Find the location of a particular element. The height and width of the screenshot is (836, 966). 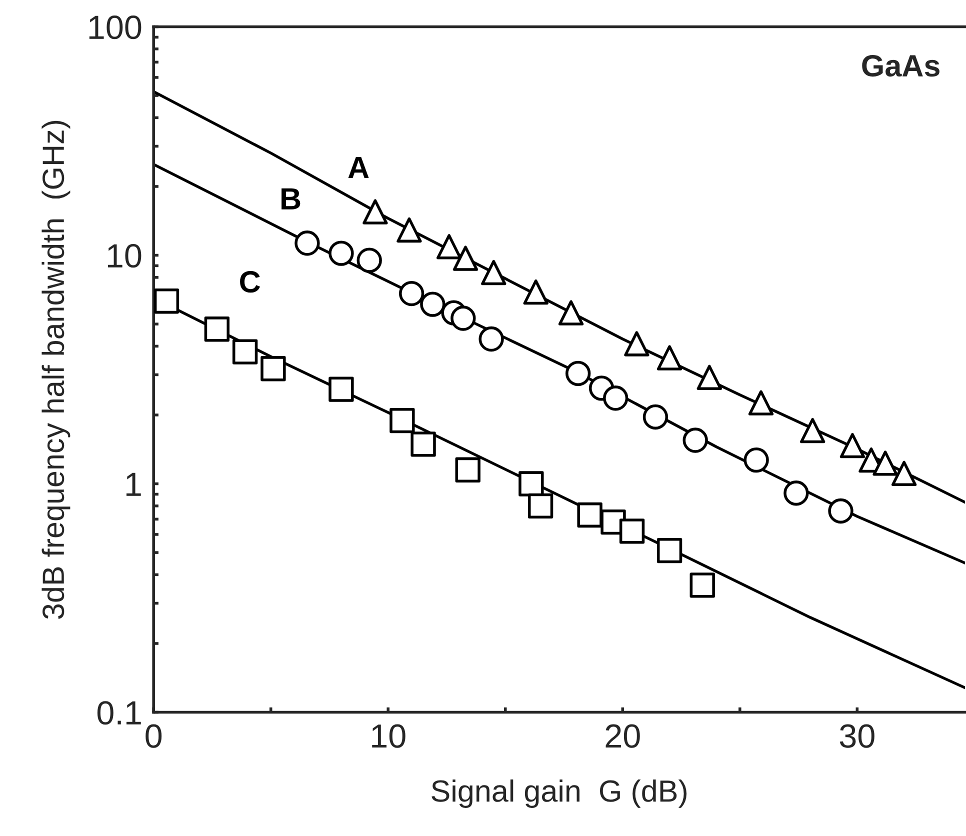

y-tick-label: 100 is located at coordinates (115, 28).